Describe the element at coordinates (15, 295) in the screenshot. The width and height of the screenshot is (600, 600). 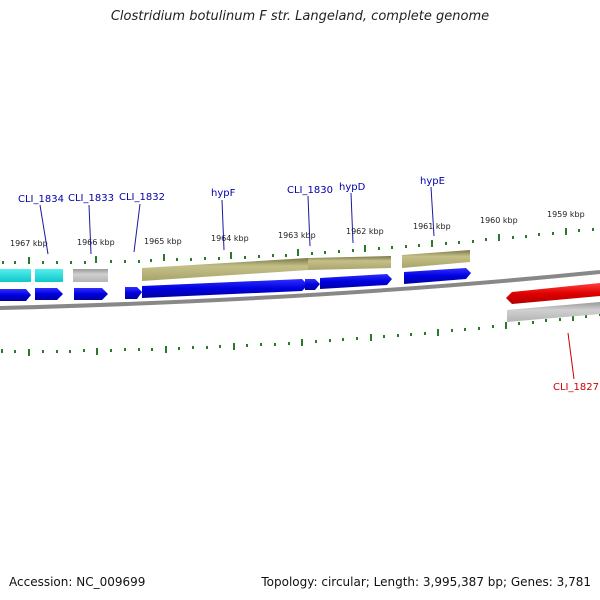
I see `cds-CLI_1834-a` at that location.